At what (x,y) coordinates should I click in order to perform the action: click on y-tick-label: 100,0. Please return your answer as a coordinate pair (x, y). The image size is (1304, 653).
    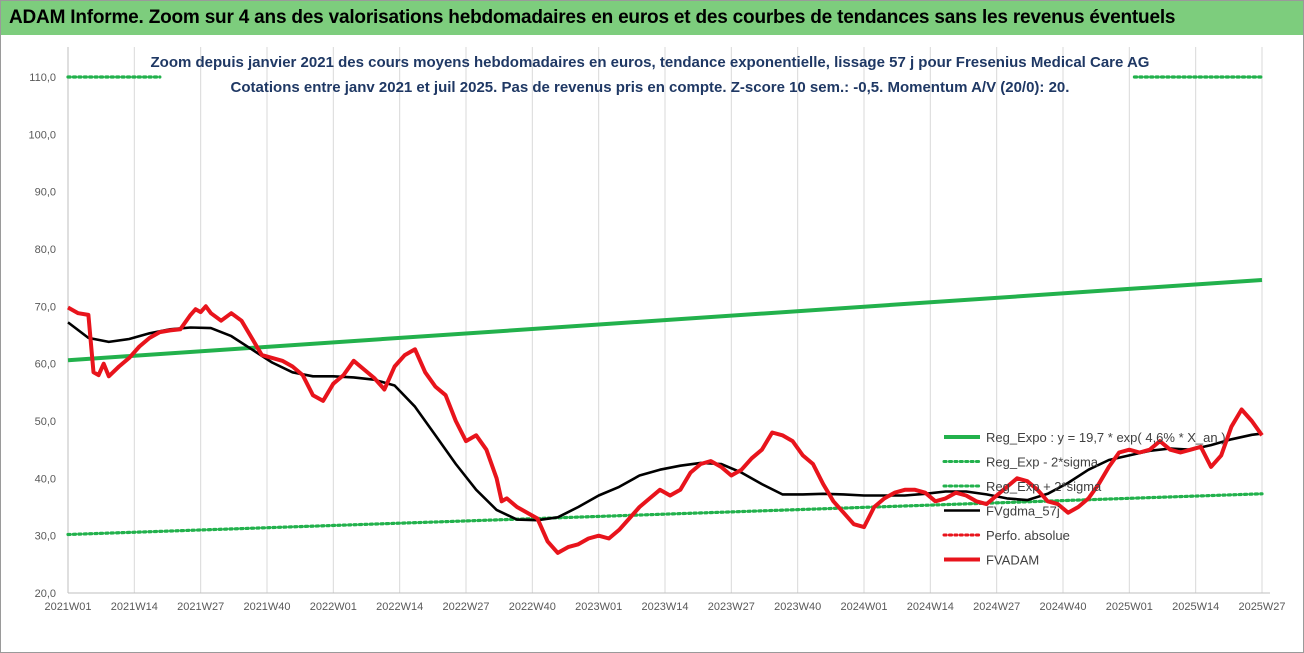
    Looking at the image, I should click on (42, 135).